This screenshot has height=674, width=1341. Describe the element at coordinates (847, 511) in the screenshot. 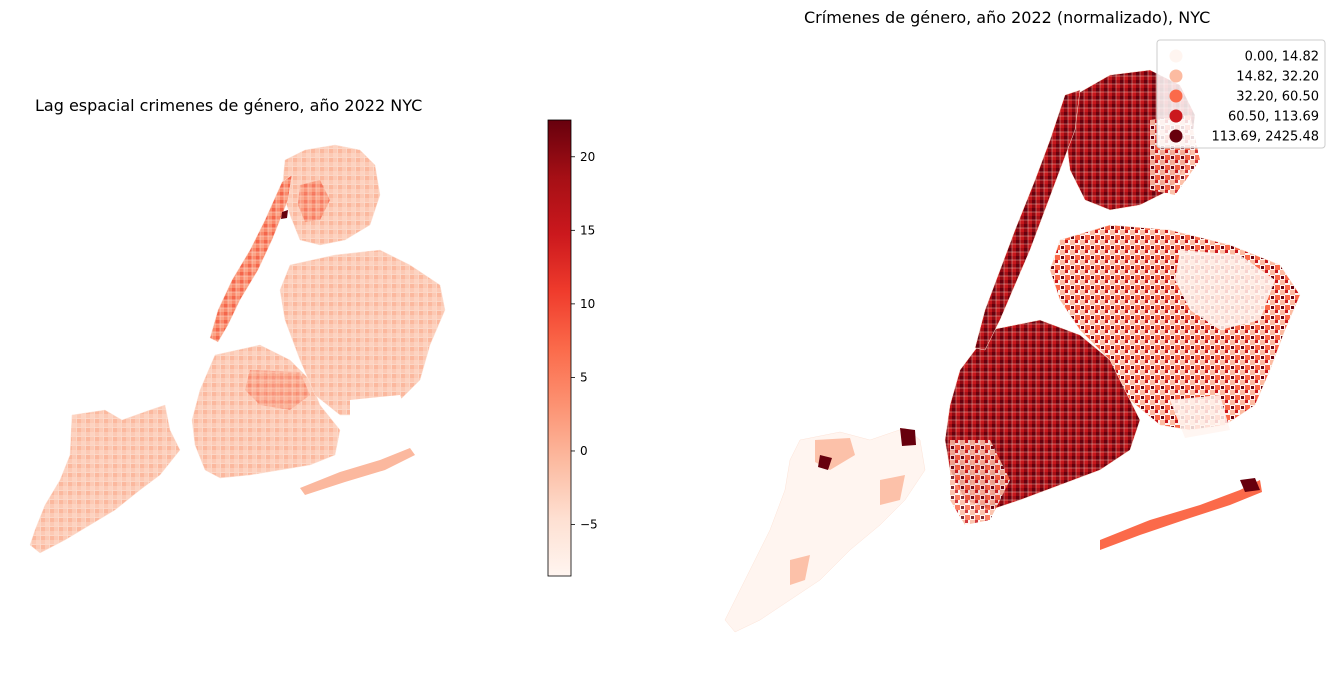

I see `right-map-staten-patches` at that location.